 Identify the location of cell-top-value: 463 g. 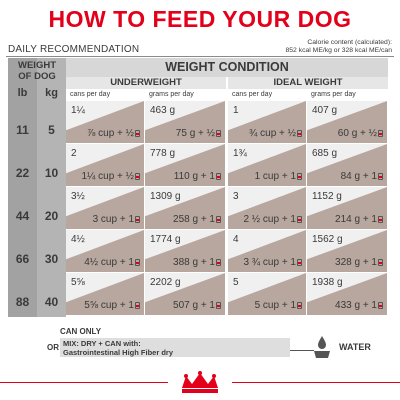
(163, 110).